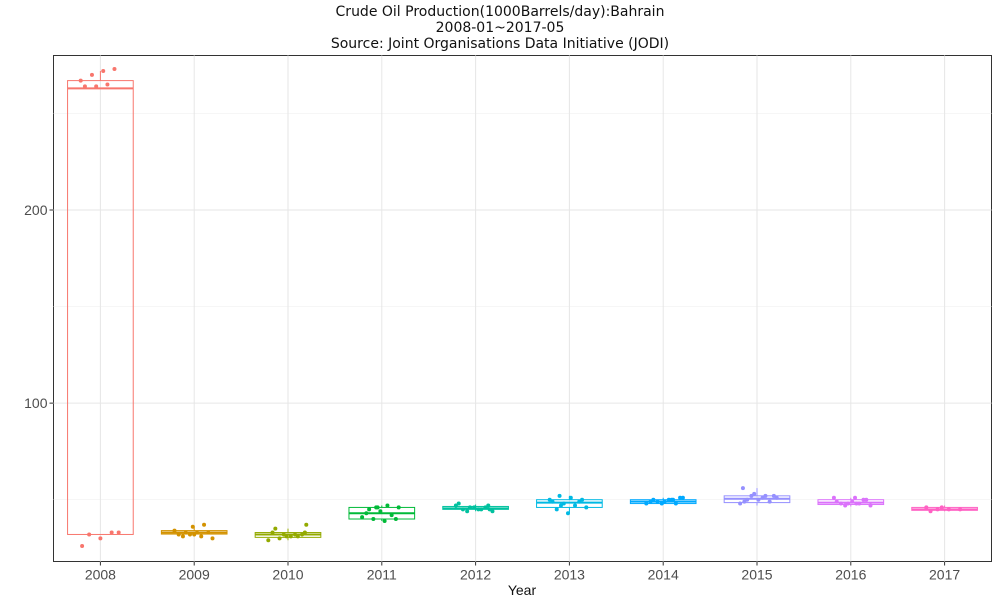  What do you see at coordinates (100, 307) in the screenshot?
I see `box-body` at bounding box center [100, 307].